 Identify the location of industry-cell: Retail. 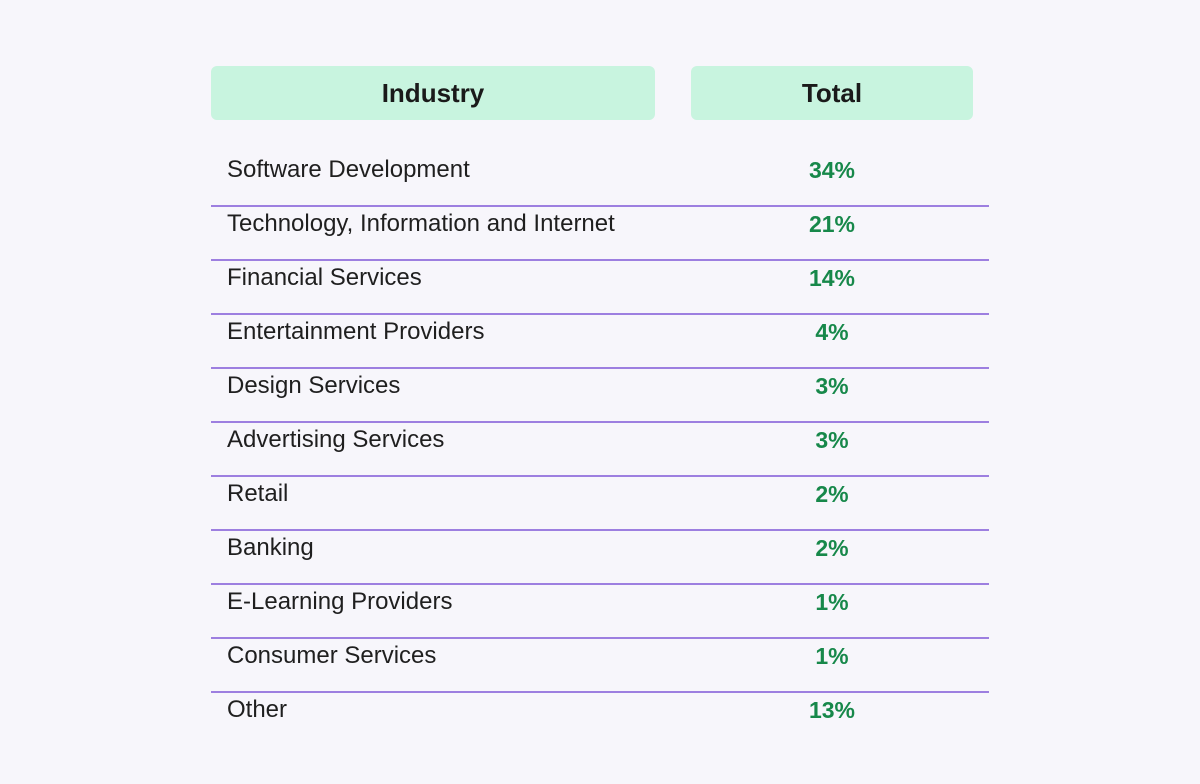
(258, 493).